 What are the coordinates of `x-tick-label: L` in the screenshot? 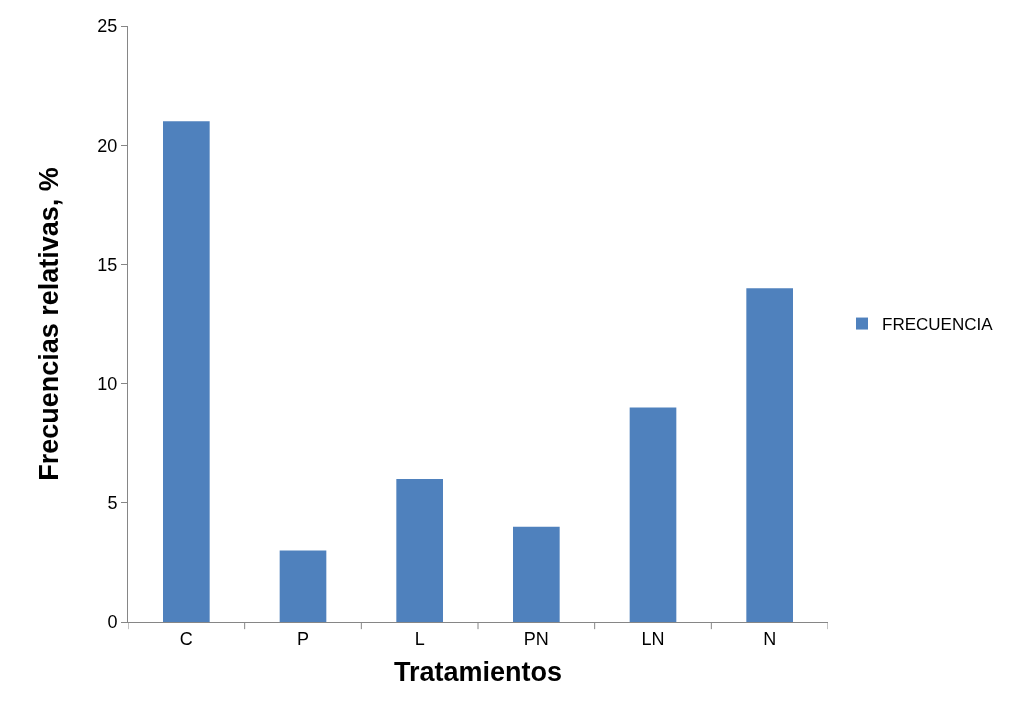 It's located at (419, 638).